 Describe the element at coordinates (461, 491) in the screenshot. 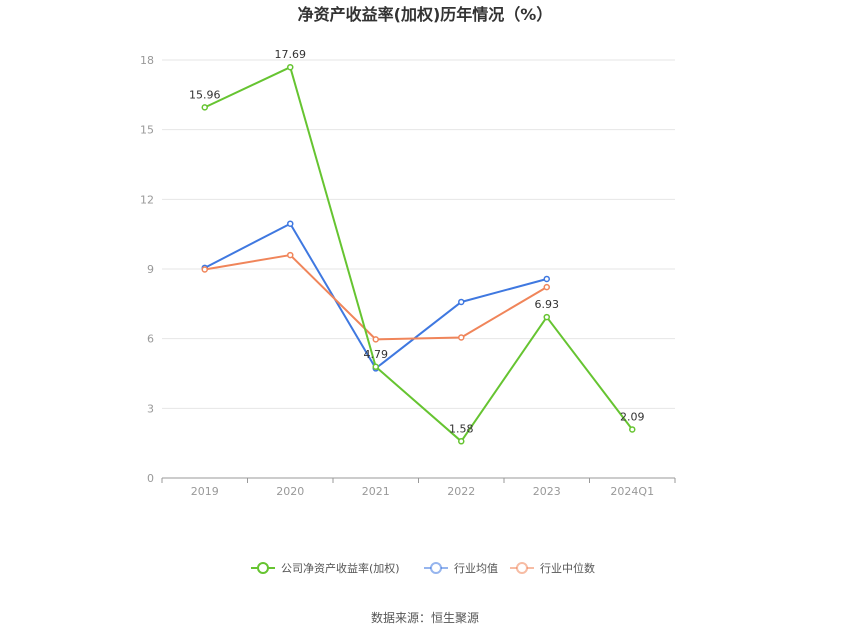

I see `x-tick-label: 2022` at that location.